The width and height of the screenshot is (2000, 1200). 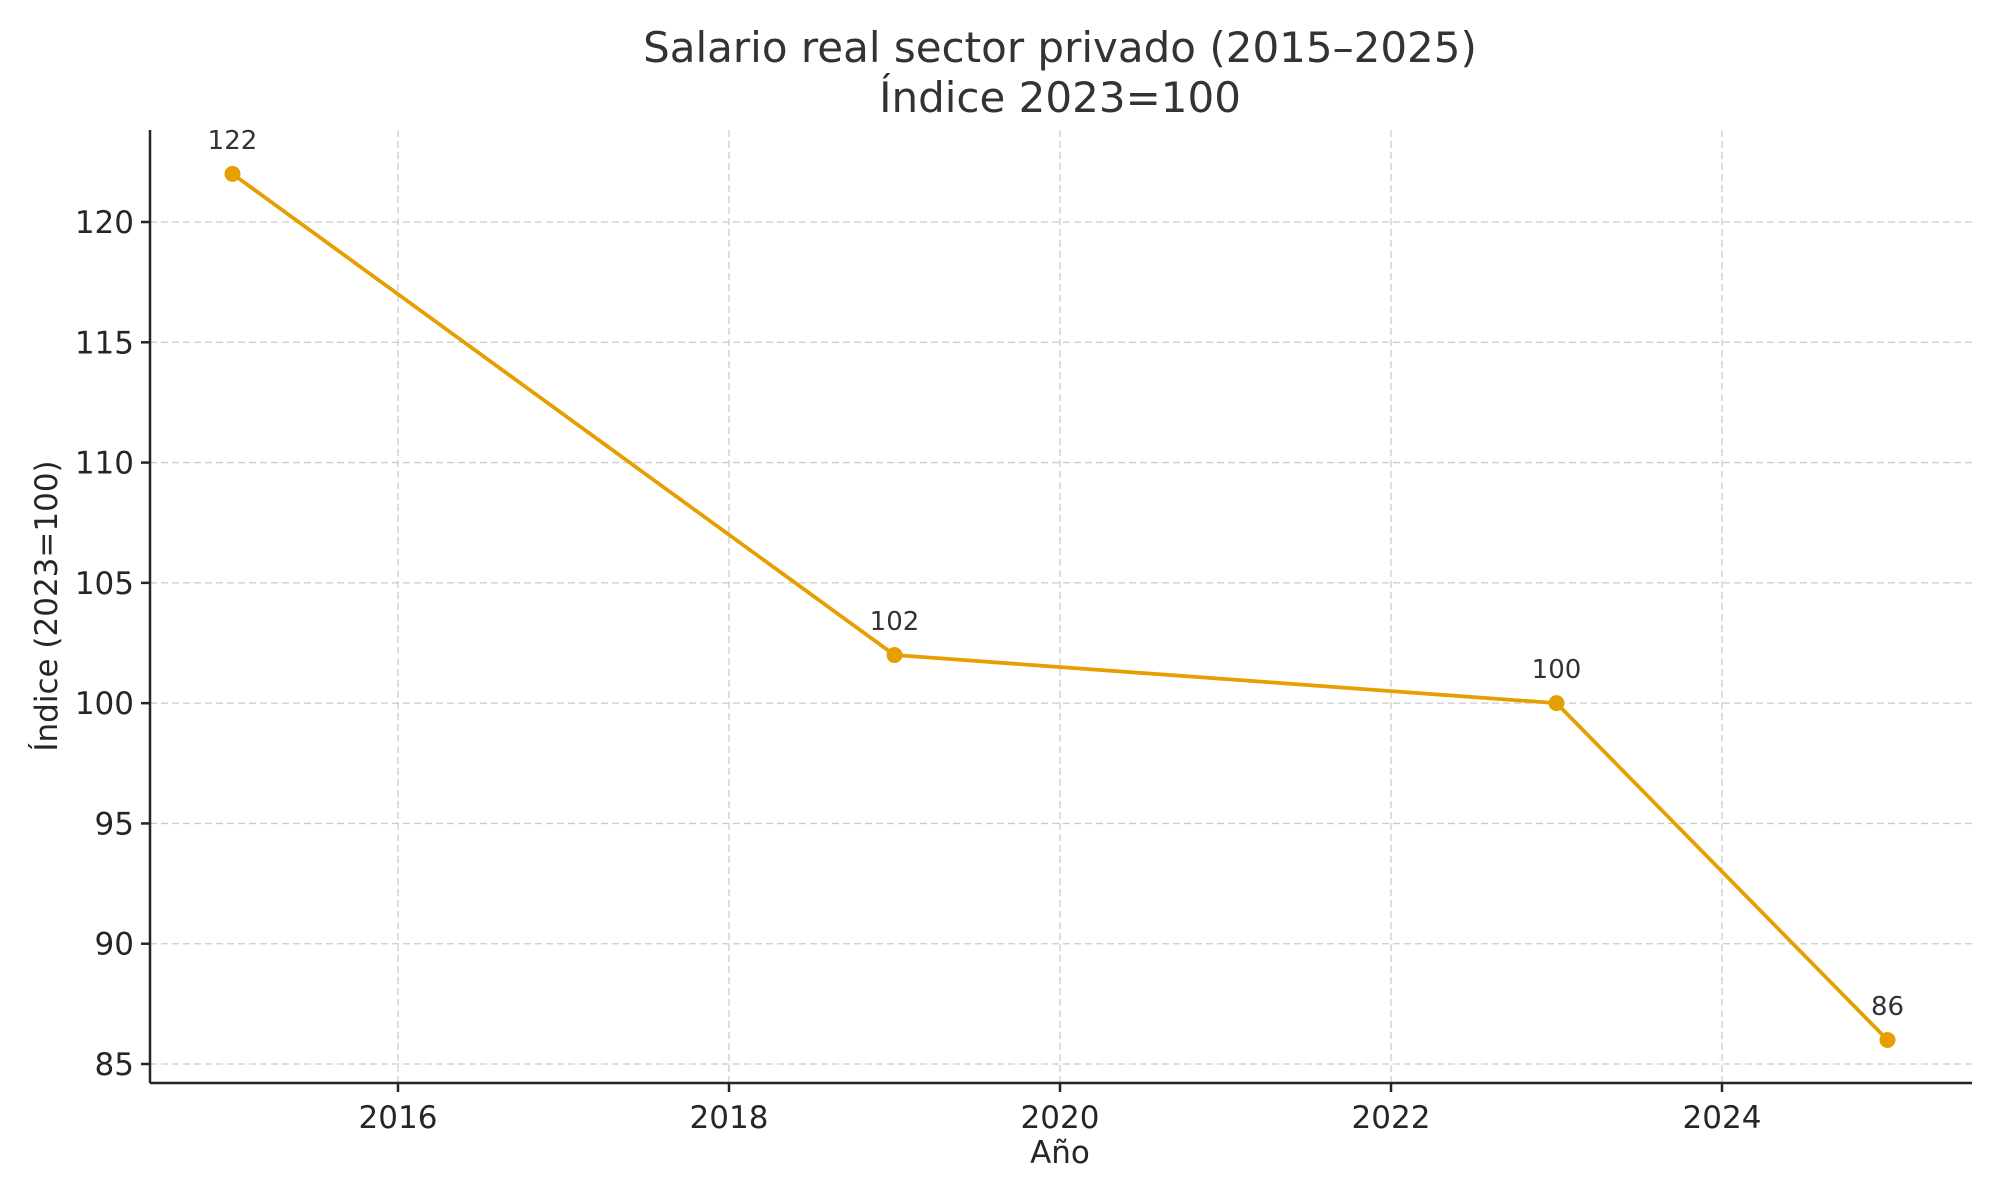 What do you see at coordinates (114, 1065) in the screenshot?
I see `y-tick-label: 85` at bounding box center [114, 1065].